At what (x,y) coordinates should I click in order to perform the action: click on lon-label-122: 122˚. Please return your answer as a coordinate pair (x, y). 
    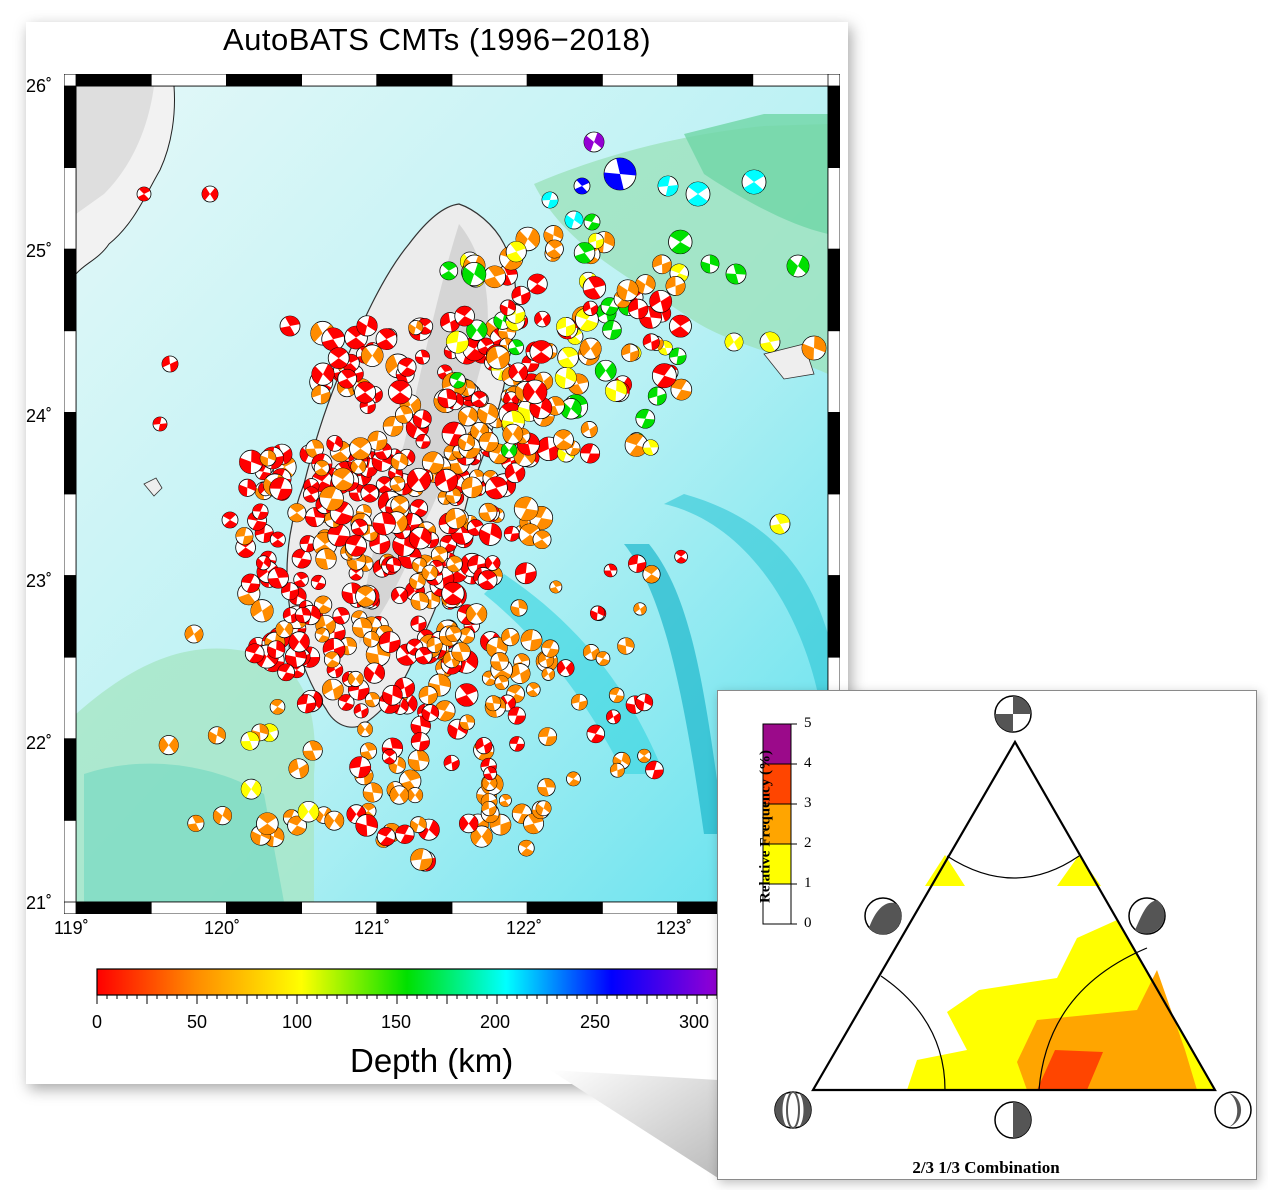
    Looking at the image, I should click on (524, 928).